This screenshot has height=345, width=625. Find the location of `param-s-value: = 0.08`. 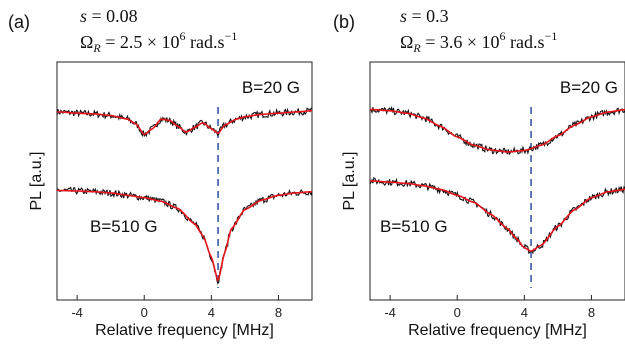

param-s-value: = 0.08 is located at coordinates (112, 16).